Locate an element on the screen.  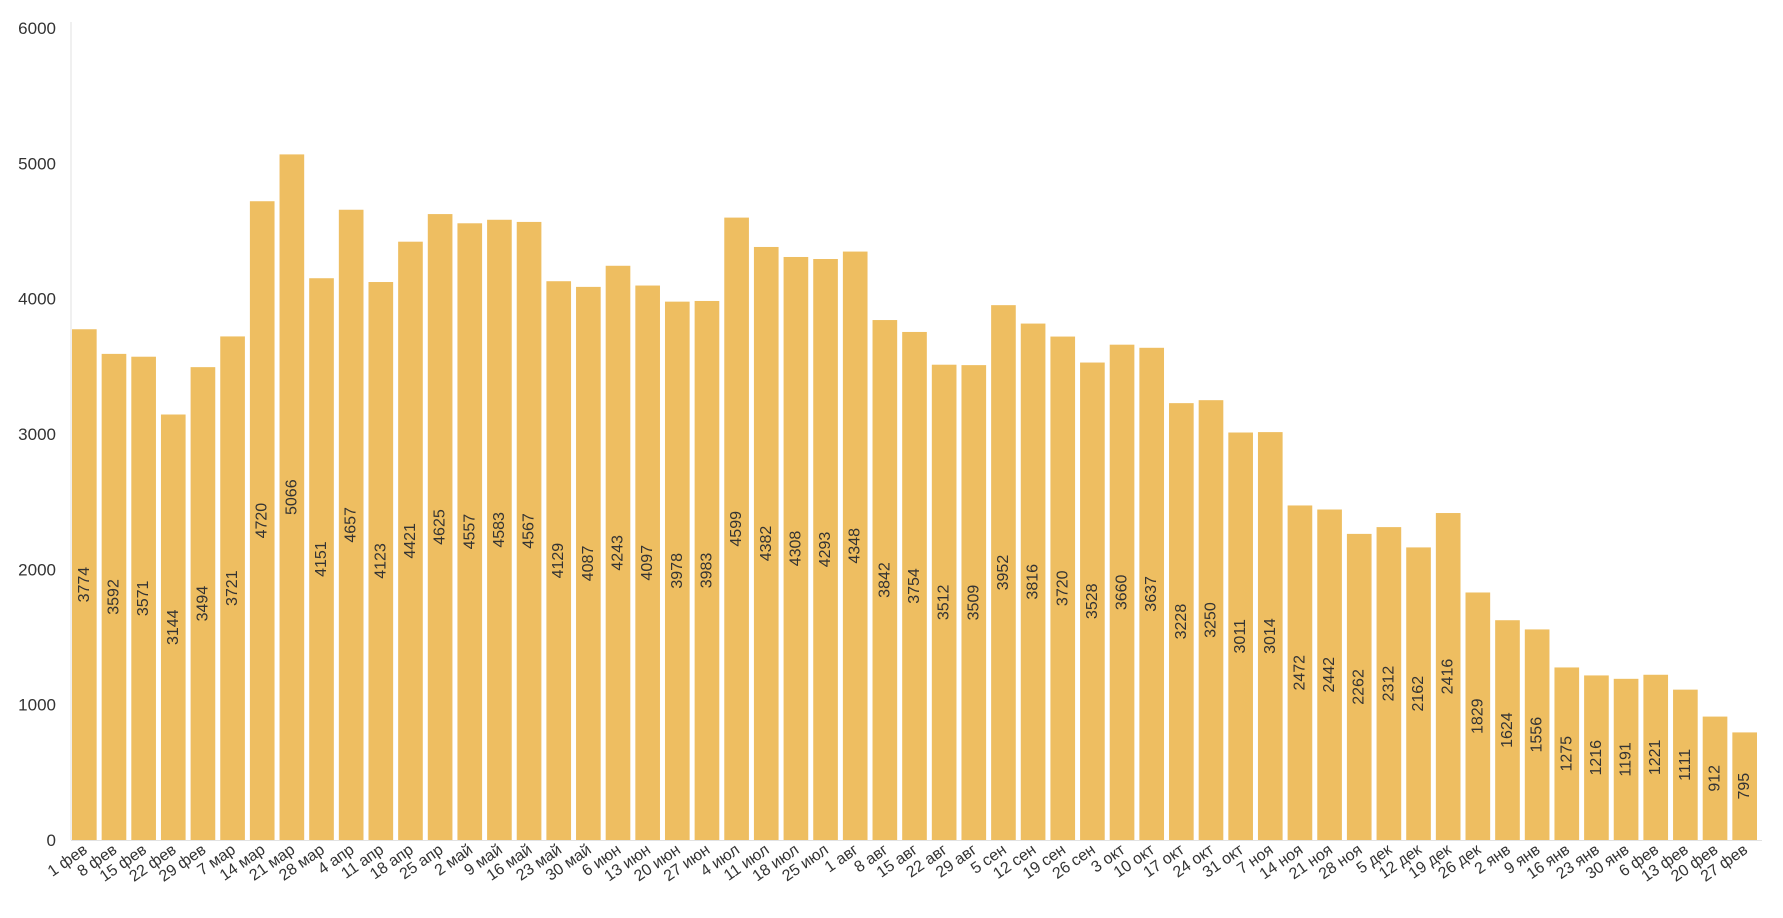
data-label: 3816 is located at coordinates (1033, 582).